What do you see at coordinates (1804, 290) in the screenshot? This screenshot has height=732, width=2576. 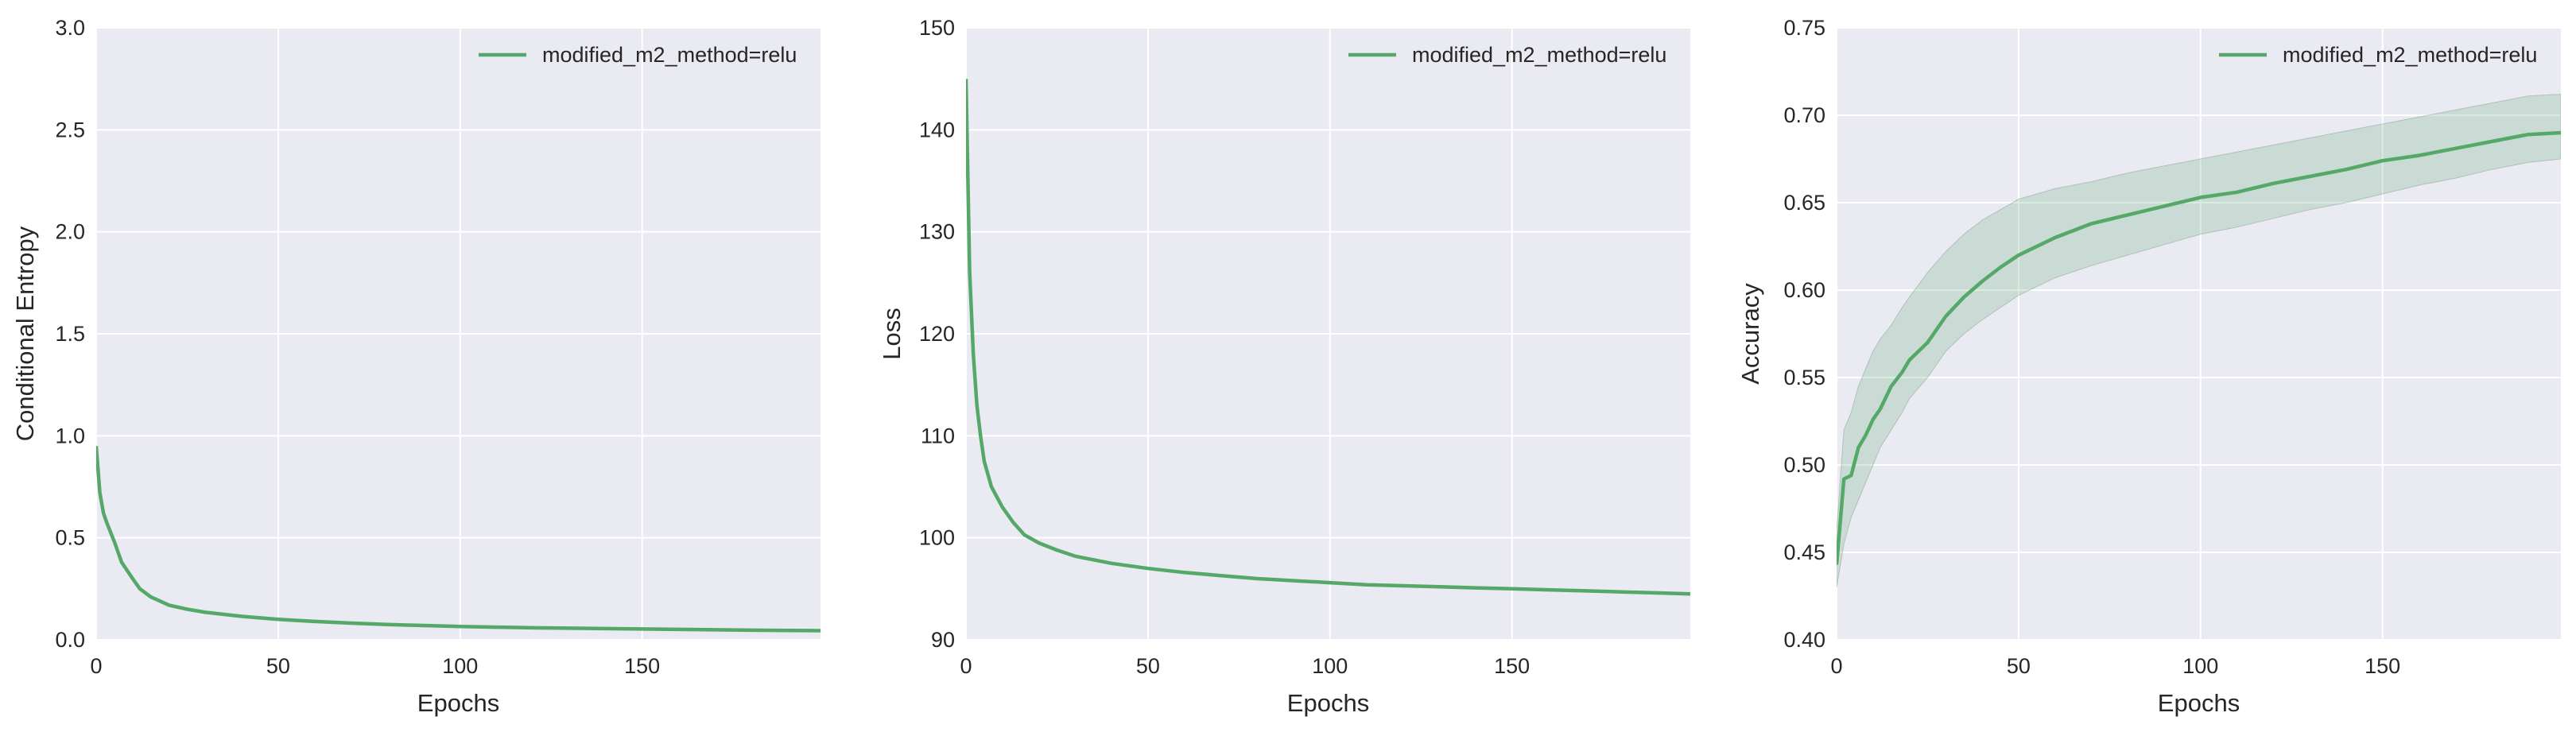 I see `y-tick-label: 0.60` at bounding box center [1804, 290].